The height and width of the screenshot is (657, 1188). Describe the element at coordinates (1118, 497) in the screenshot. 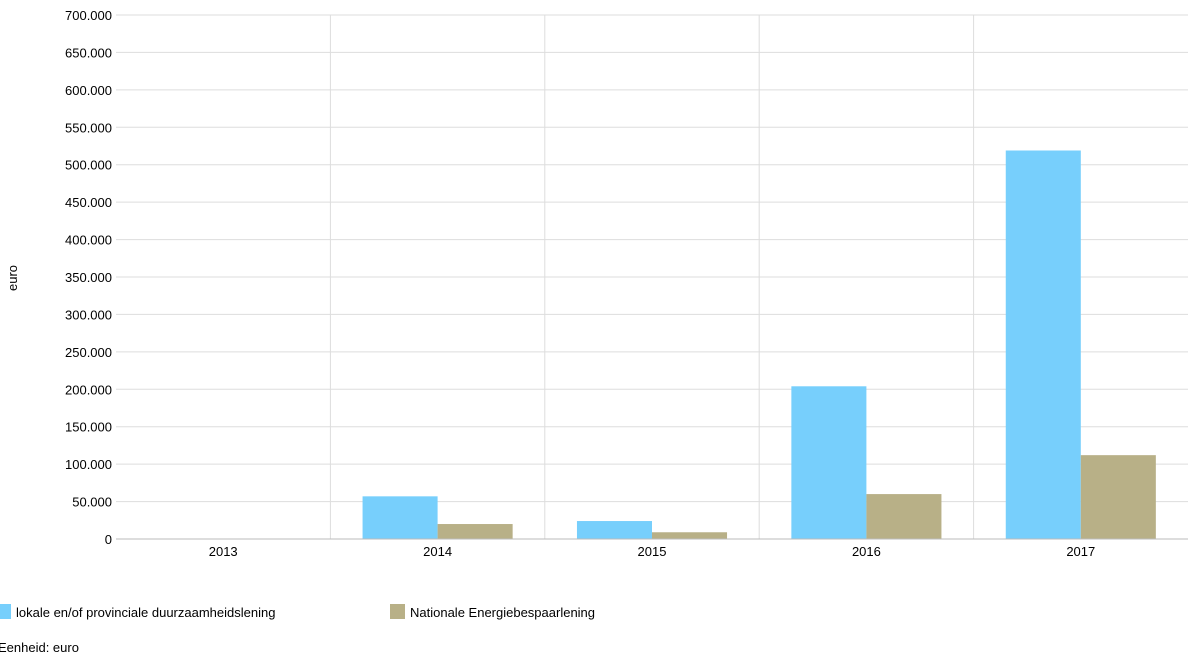

I see `bar-nationale-2017` at that location.